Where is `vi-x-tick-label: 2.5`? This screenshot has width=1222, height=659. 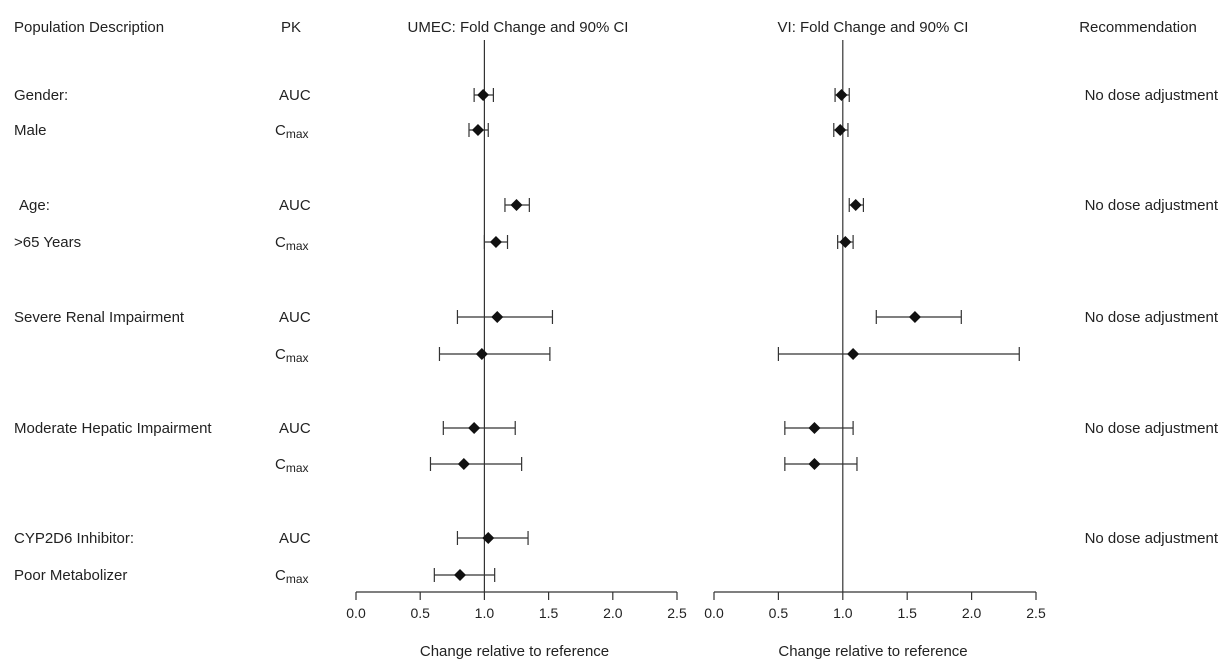 vi-x-tick-label: 2.5 is located at coordinates (1036, 613).